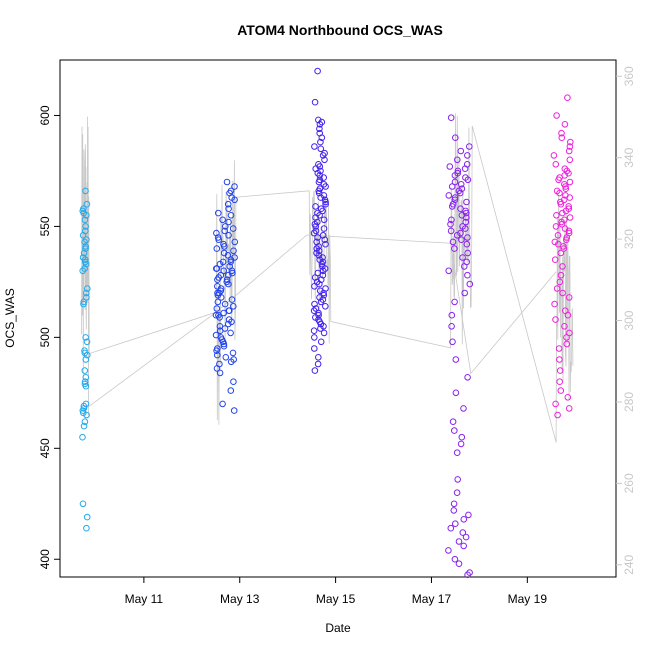 The width and height of the screenshot is (650, 650). Describe the element at coordinates (45, 226) in the screenshot. I see `y-tick-label: 550` at that location.